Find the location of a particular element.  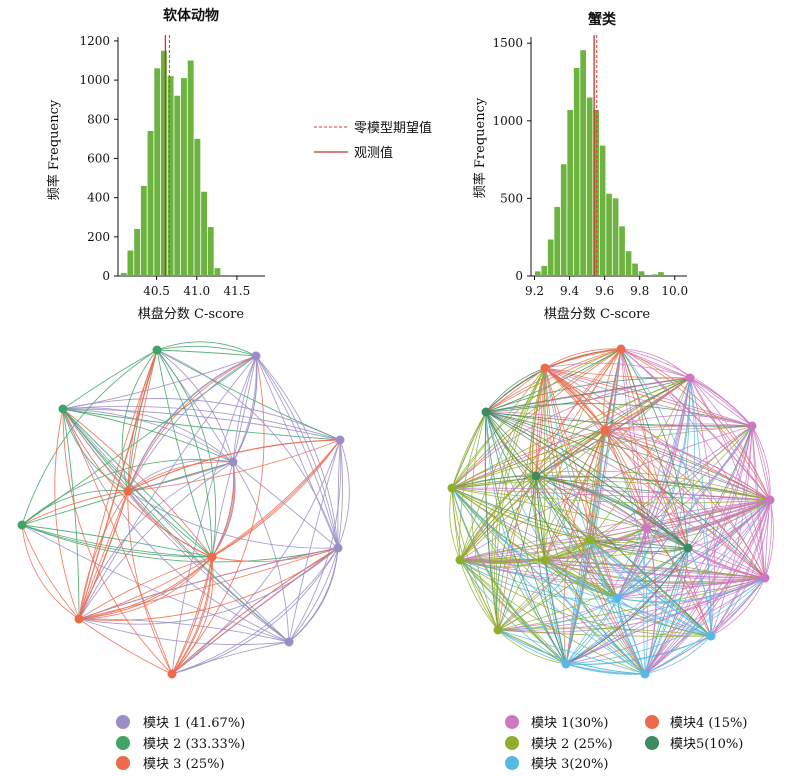

y-tick-label: 1200 is located at coordinates (94, 41).